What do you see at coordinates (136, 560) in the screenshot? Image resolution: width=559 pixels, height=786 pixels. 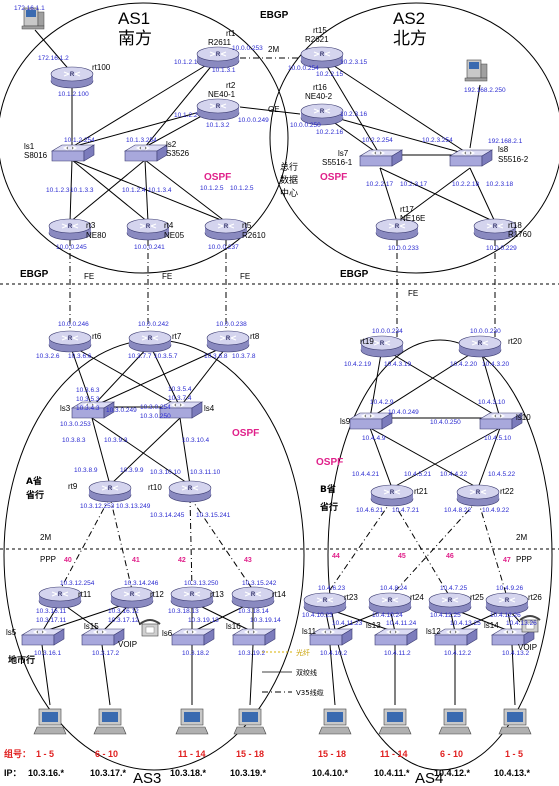 I see `port-41: 41` at bounding box center [136, 560].